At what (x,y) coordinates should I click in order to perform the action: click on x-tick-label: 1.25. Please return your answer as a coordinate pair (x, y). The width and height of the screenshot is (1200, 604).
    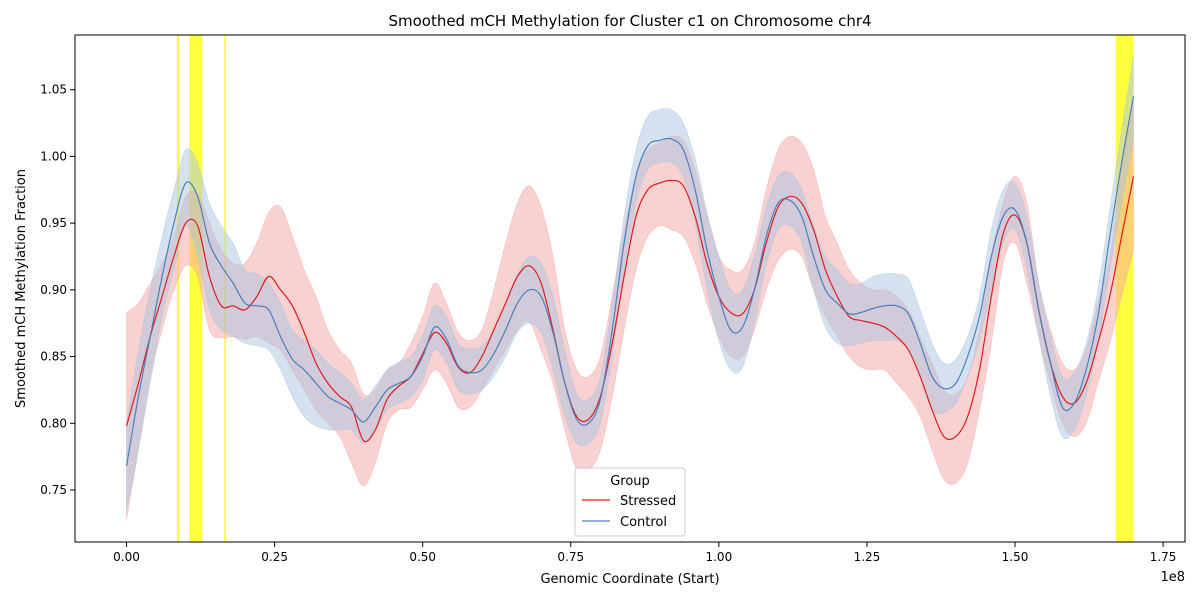
    Looking at the image, I should click on (867, 557).